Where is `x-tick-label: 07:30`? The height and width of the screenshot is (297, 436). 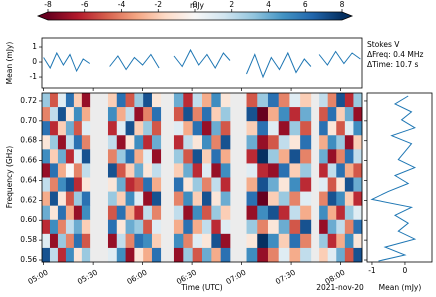
x-tick-label: 07:30 is located at coordinates (285, 277).